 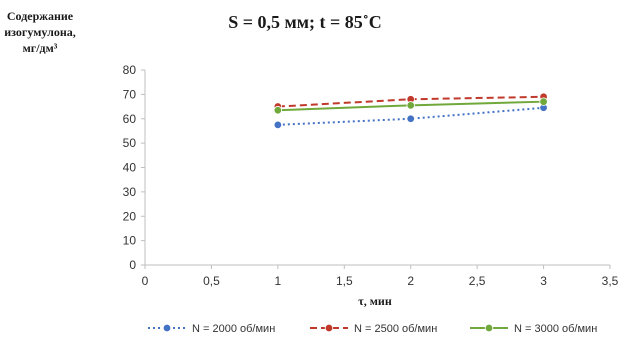 What do you see at coordinates (130, 143) in the screenshot?
I see `y-tick-label: 50` at bounding box center [130, 143].